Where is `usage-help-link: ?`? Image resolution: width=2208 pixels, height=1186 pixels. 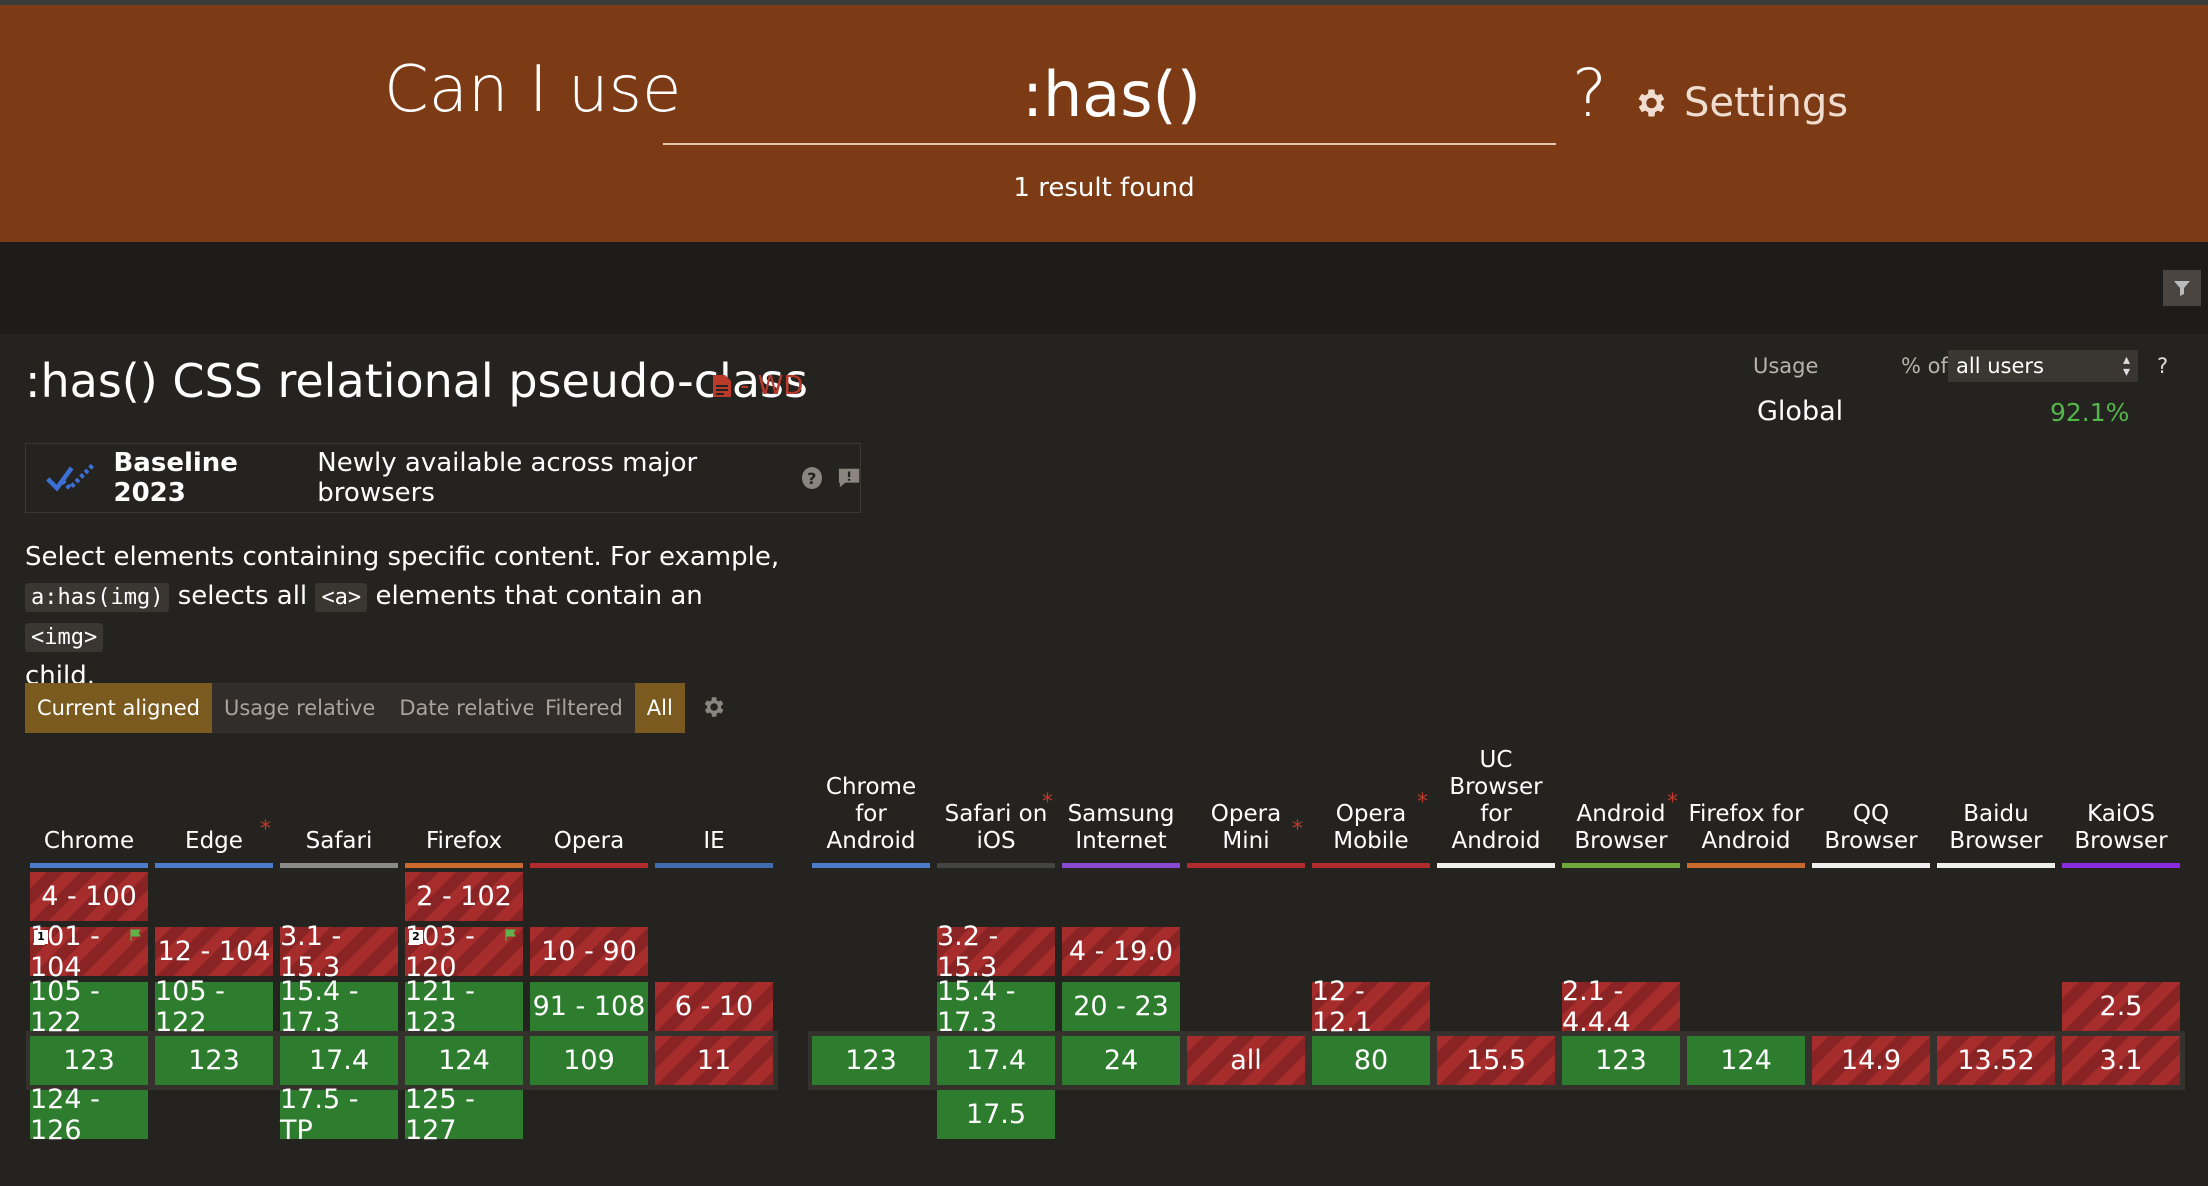
usage-help-link: ? is located at coordinates (2163, 366).